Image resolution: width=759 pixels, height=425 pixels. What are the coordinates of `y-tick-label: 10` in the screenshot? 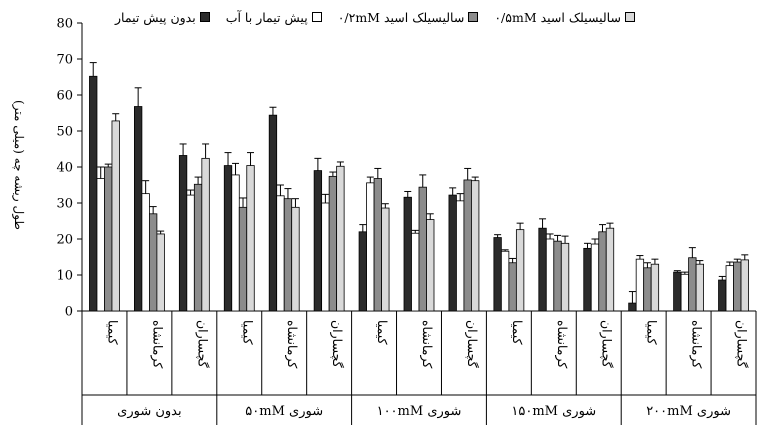 It's located at (64, 276).